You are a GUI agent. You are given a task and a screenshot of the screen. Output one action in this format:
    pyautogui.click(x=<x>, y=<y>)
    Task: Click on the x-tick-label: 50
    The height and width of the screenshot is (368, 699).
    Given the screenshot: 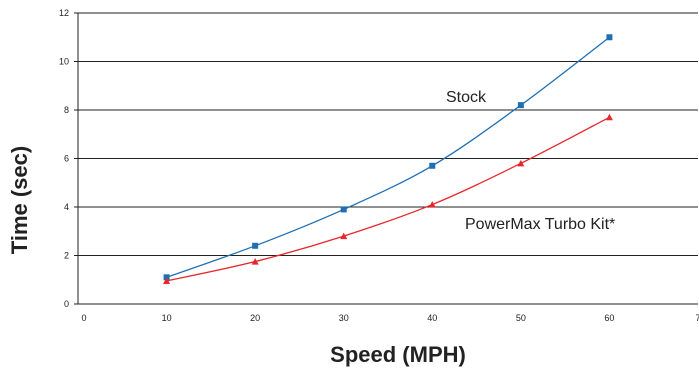 What is the action you would take?
    pyautogui.click(x=521, y=318)
    